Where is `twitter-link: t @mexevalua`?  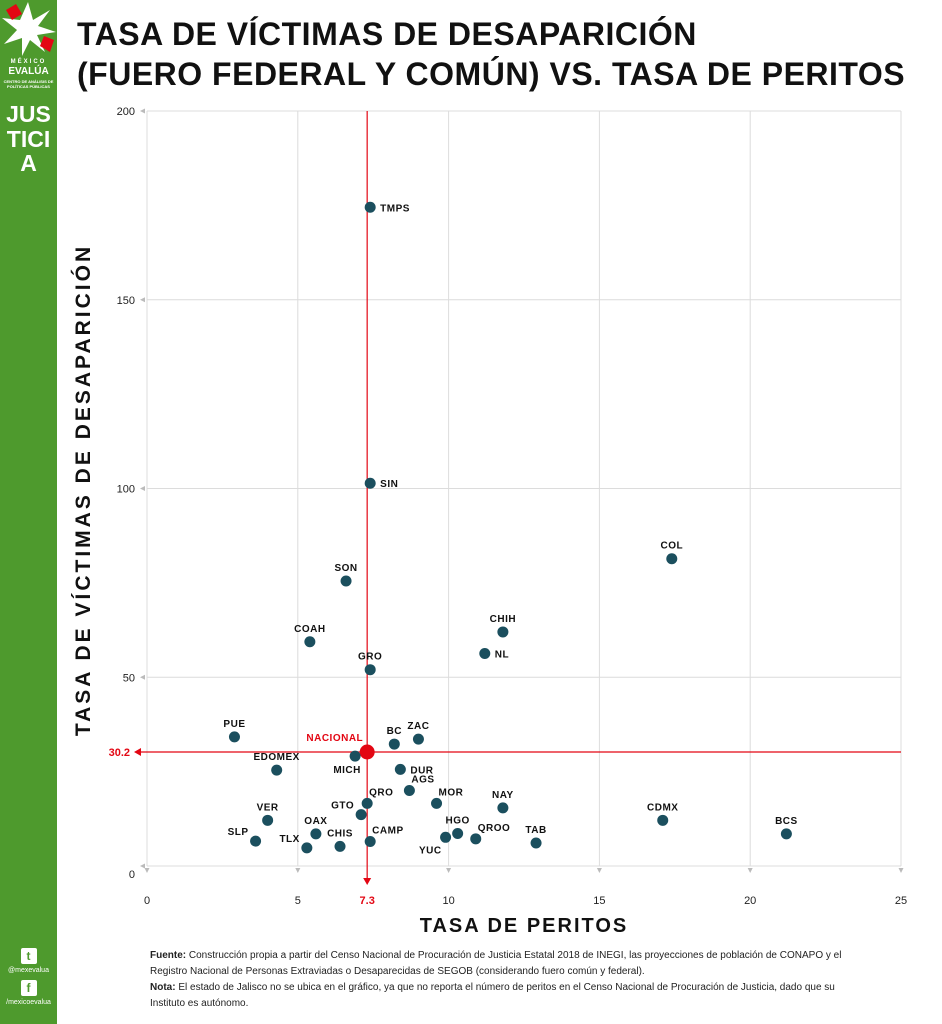 twitter-link: t @mexevalua is located at coordinates (28, 961).